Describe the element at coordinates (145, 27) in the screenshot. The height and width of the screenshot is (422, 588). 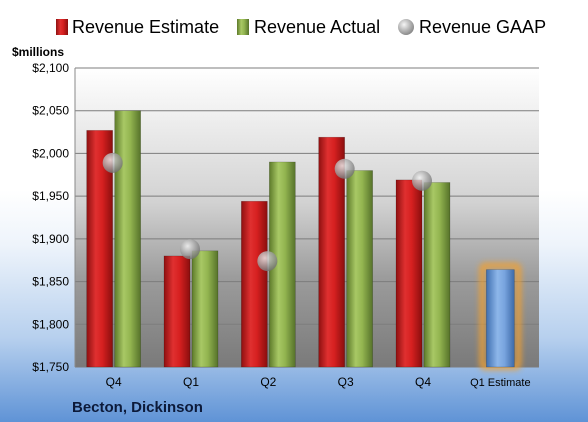
I see `legend-label-revenue-estimate: Revenue Estimate` at that location.